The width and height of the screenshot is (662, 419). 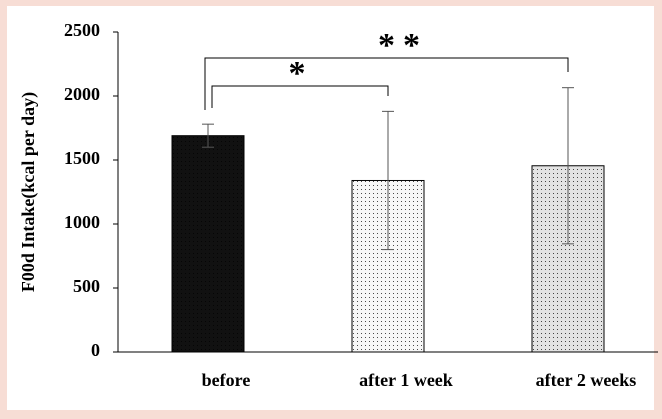 I want to click on y-tick-label: 1500, so click(x=82, y=158).